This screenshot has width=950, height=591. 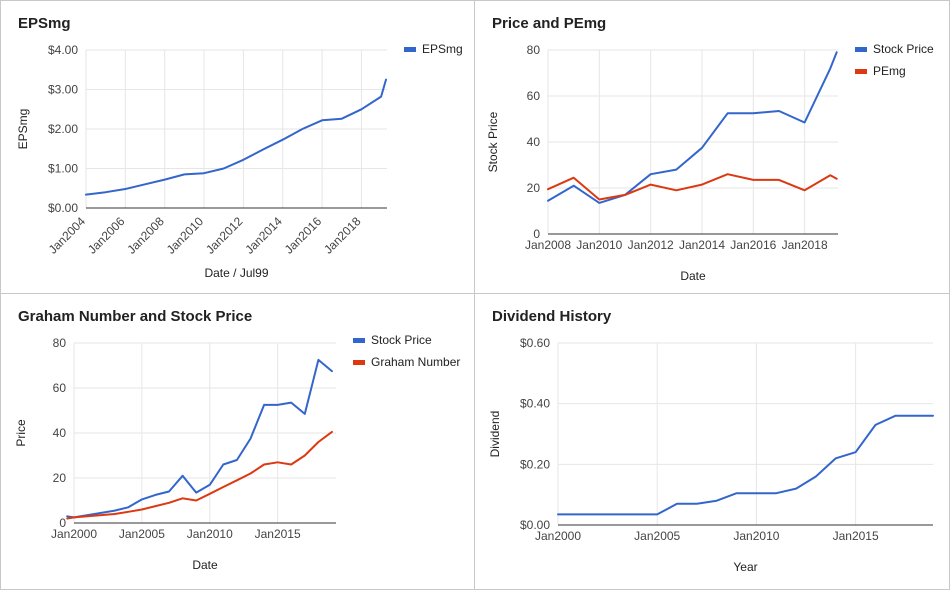 What do you see at coordinates (549, 23) in the screenshot?
I see `chart-title: Price and PEmg` at bounding box center [549, 23].